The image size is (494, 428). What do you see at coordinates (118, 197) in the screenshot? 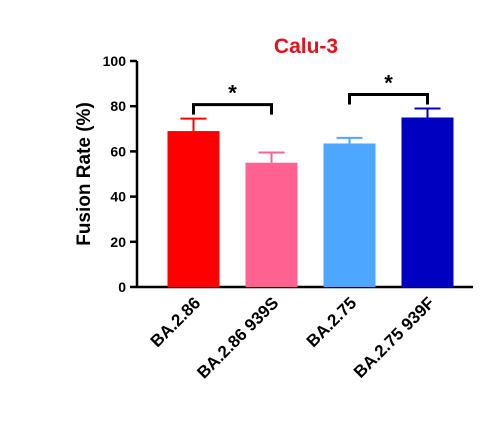
I see `y-tick-label: 40` at bounding box center [118, 197].